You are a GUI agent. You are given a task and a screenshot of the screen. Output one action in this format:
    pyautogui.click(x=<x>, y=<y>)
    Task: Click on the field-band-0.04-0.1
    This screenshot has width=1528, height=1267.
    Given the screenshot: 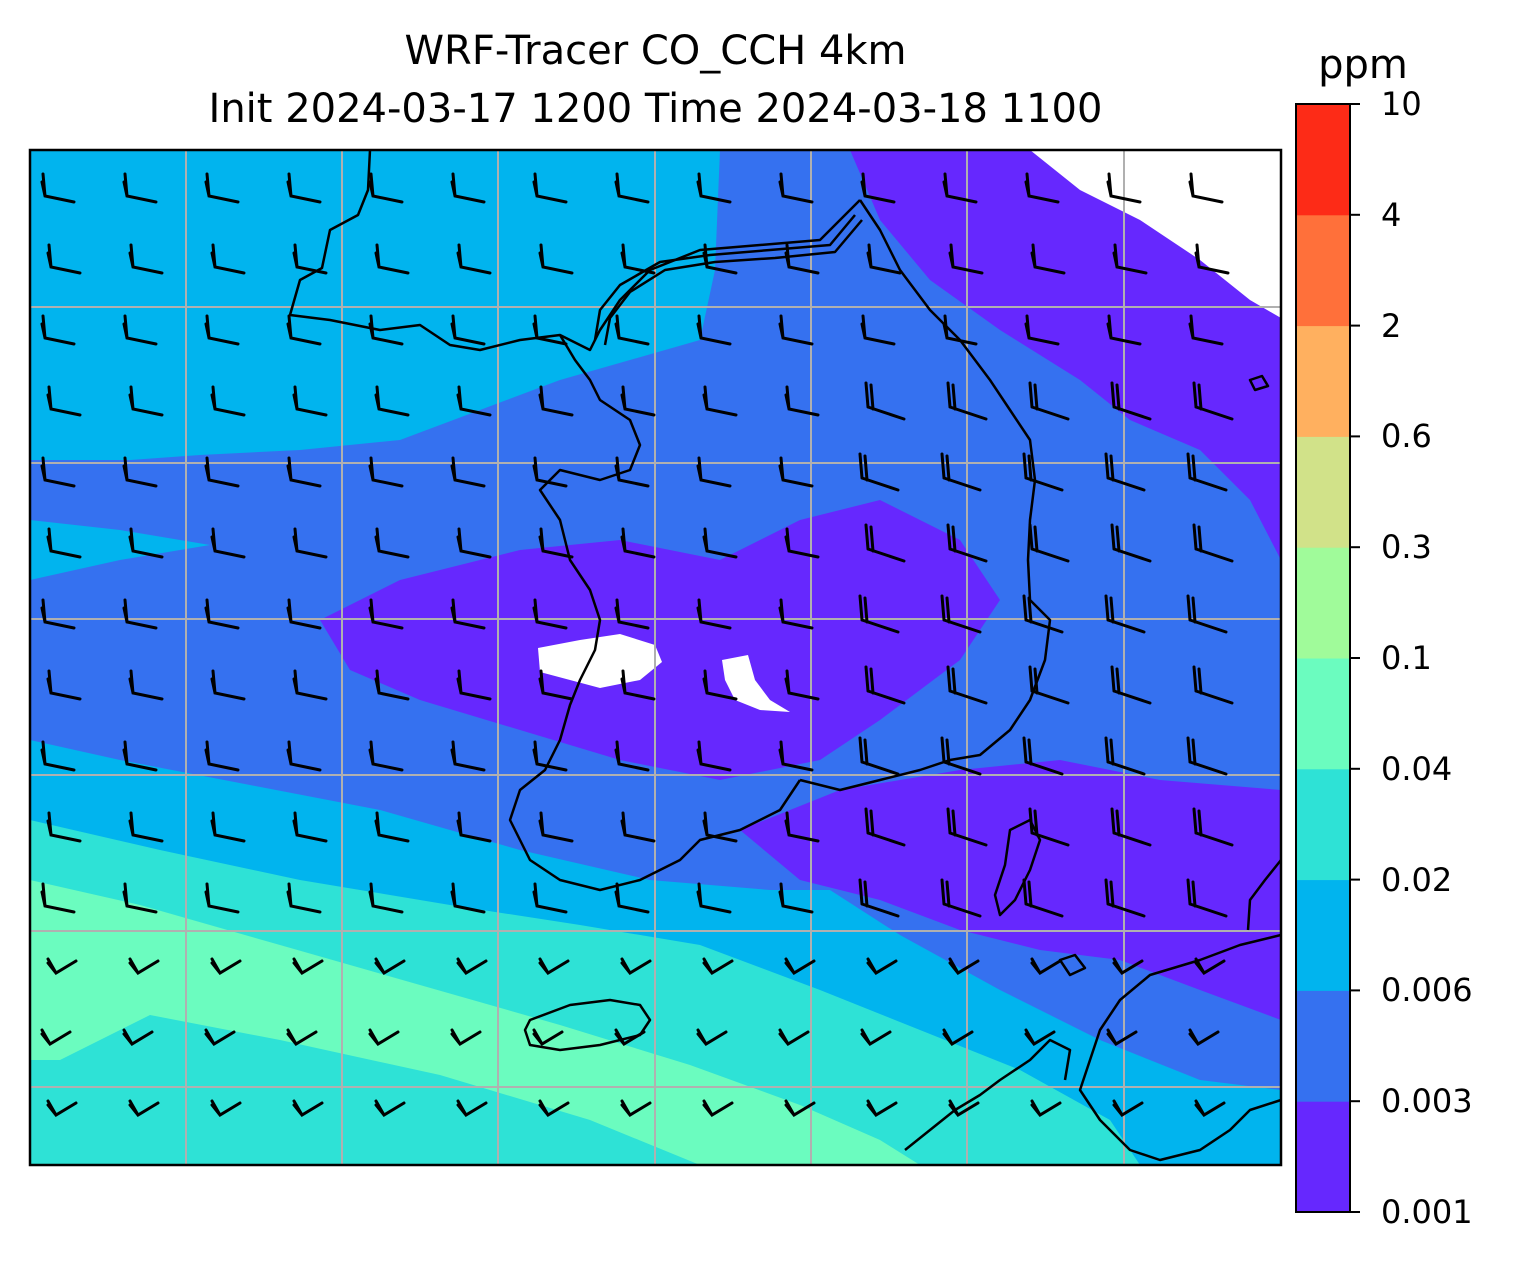 What is the action you would take?
    pyautogui.click(x=475, y=1022)
    